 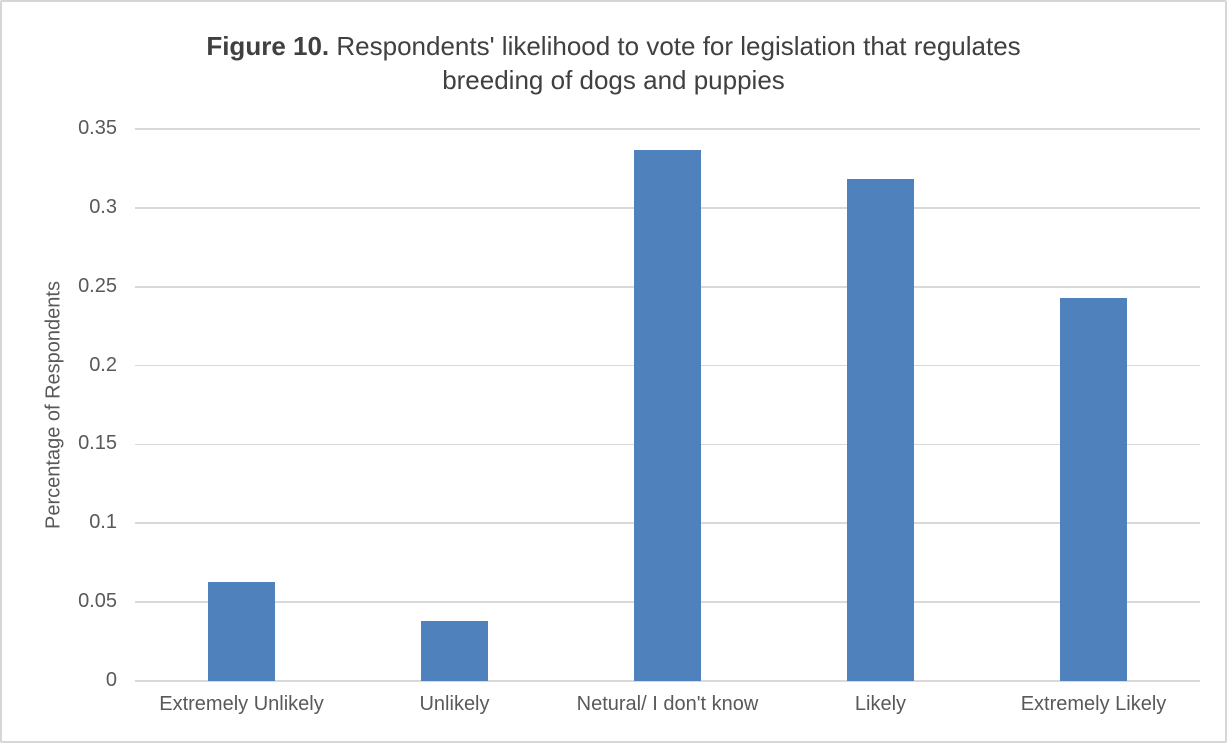 What do you see at coordinates (111, 680) in the screenshot?
I see `y-tick-label: 0` at bounding box center [111, 680].